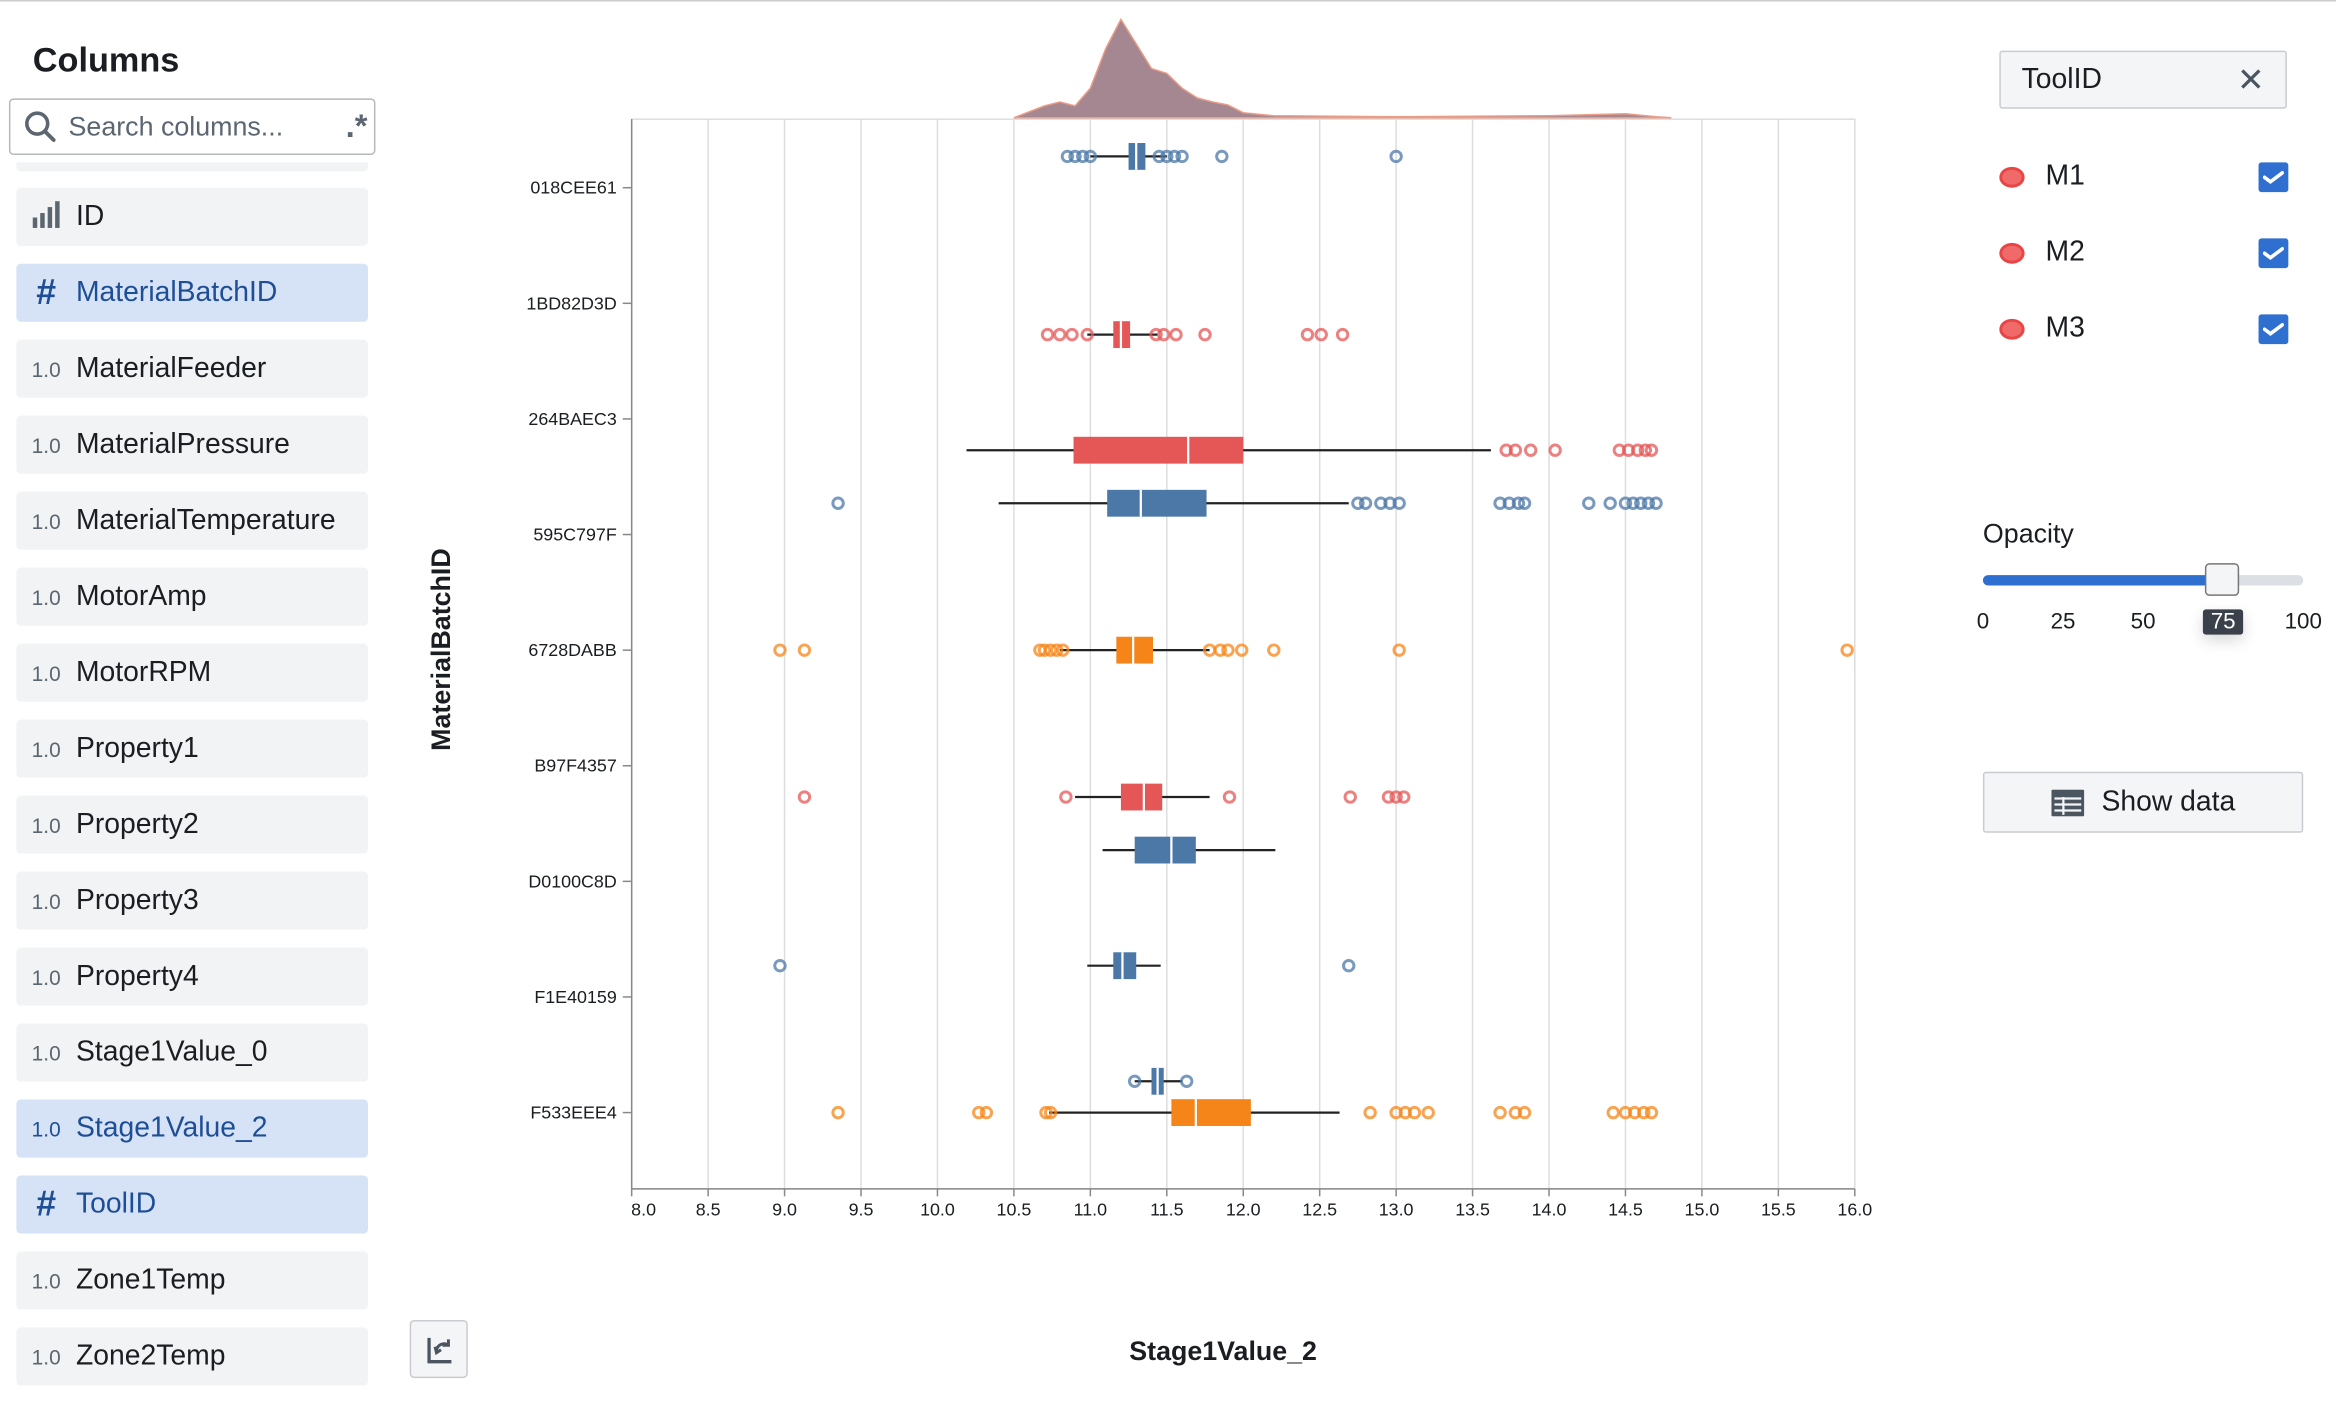 This screenshot has width=2336, height=1403. Describe the element at coordinates (2144, 329) in the screenshot. I see `legend-item-m3: M3` at that location.